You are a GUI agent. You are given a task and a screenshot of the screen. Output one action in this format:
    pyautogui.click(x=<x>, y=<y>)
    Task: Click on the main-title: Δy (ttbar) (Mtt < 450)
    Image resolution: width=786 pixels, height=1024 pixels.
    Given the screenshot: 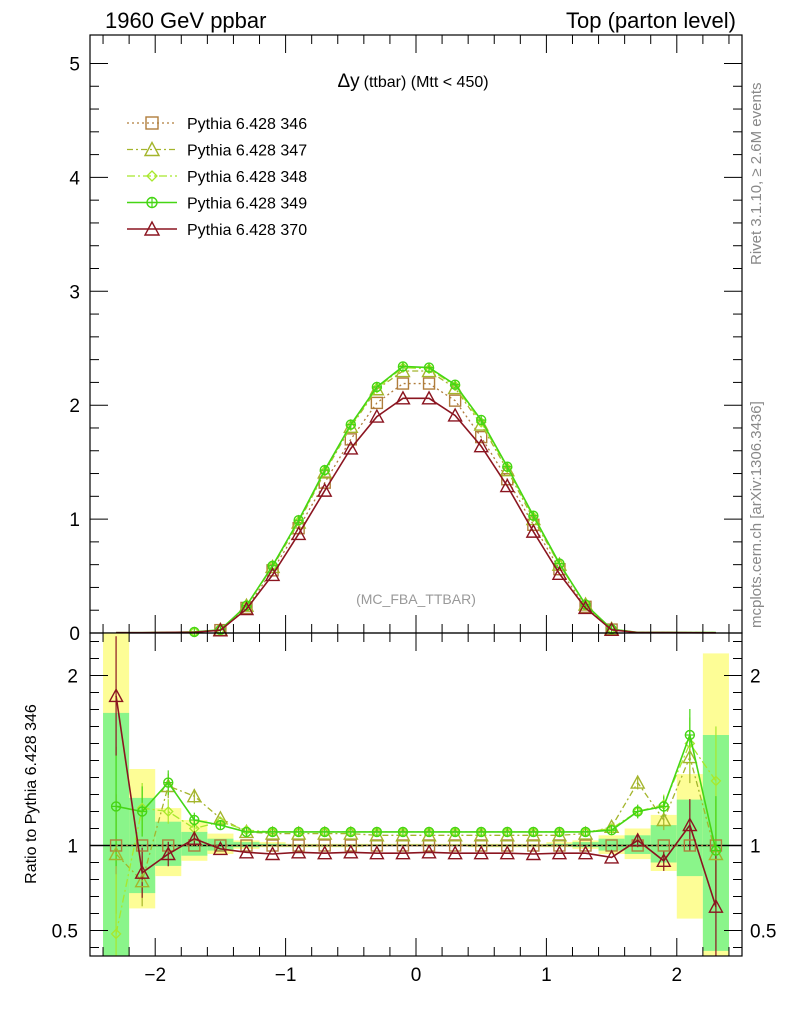 What is the action you would take?
    pyautogui.click(x=412, y=81)
    